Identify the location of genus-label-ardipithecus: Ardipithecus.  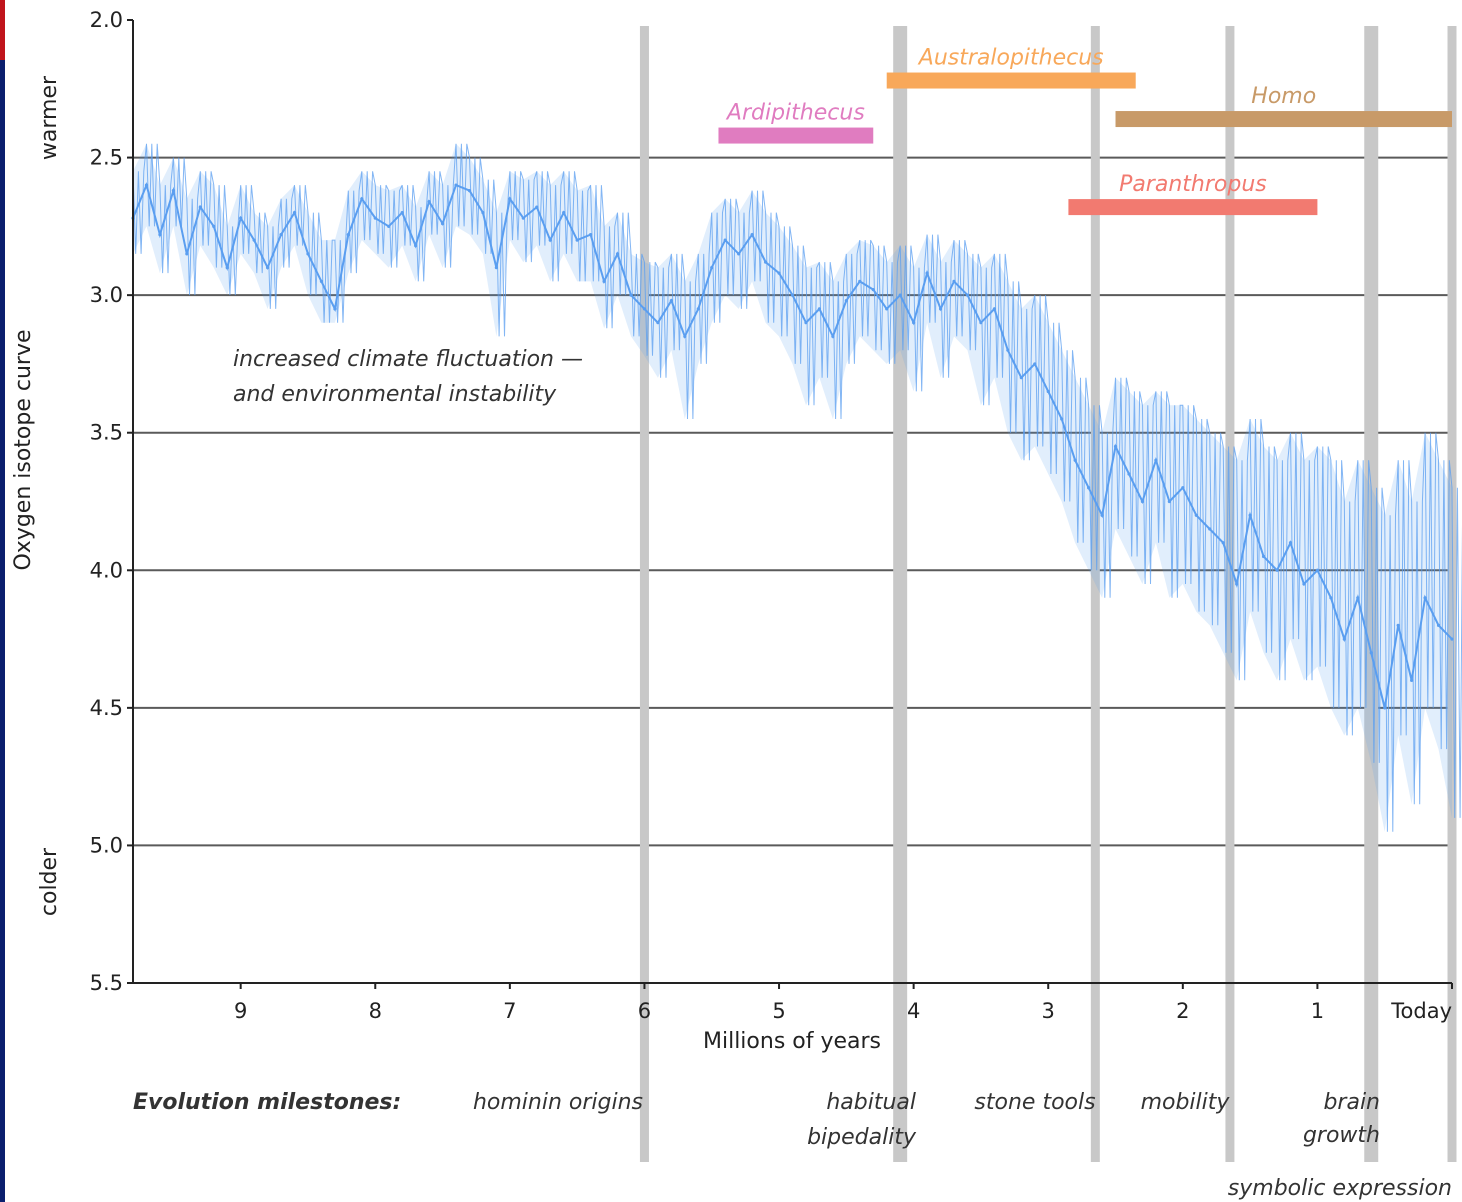
(795, 113).